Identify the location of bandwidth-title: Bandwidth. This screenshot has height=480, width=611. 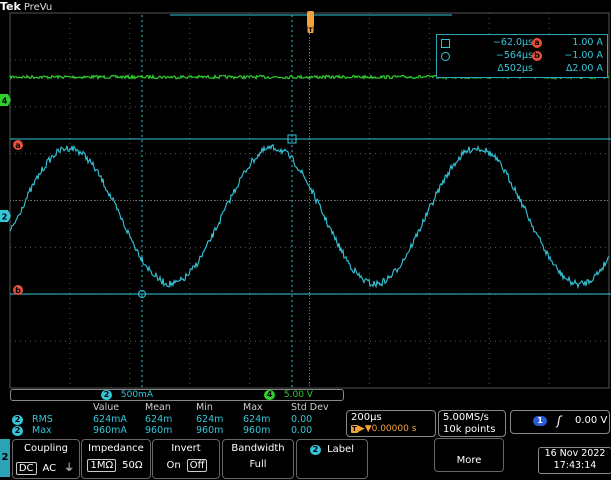
(258, 448).